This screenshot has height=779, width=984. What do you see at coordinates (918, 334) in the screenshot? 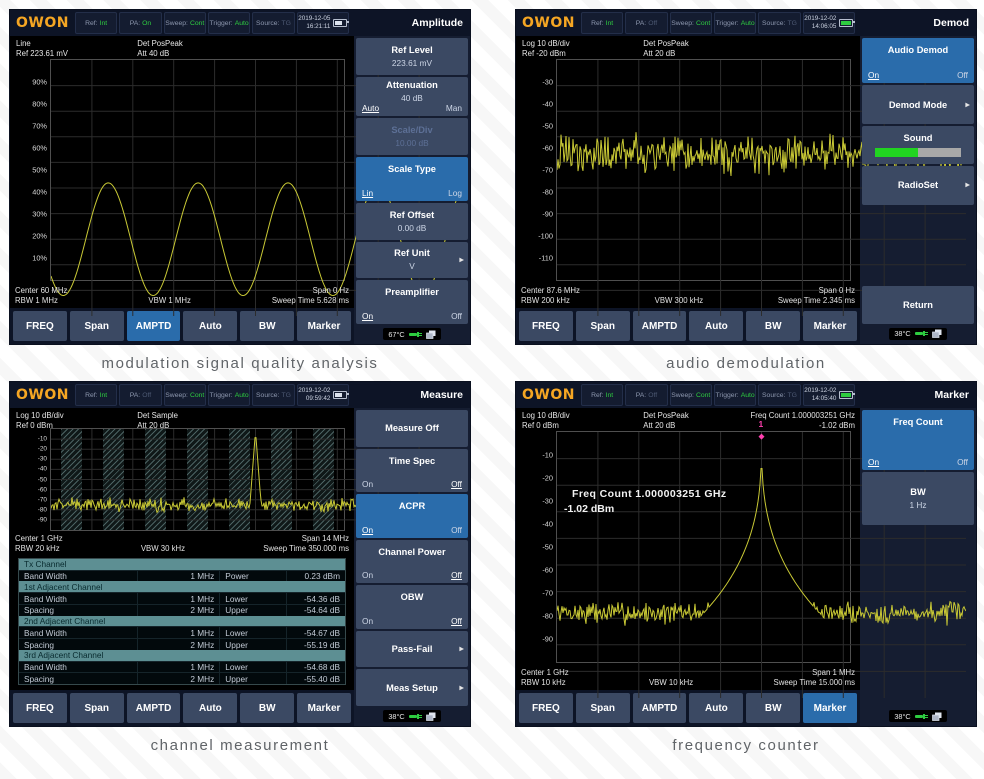
I see `status-strip: 38°C` at bounding box center [918, 334].